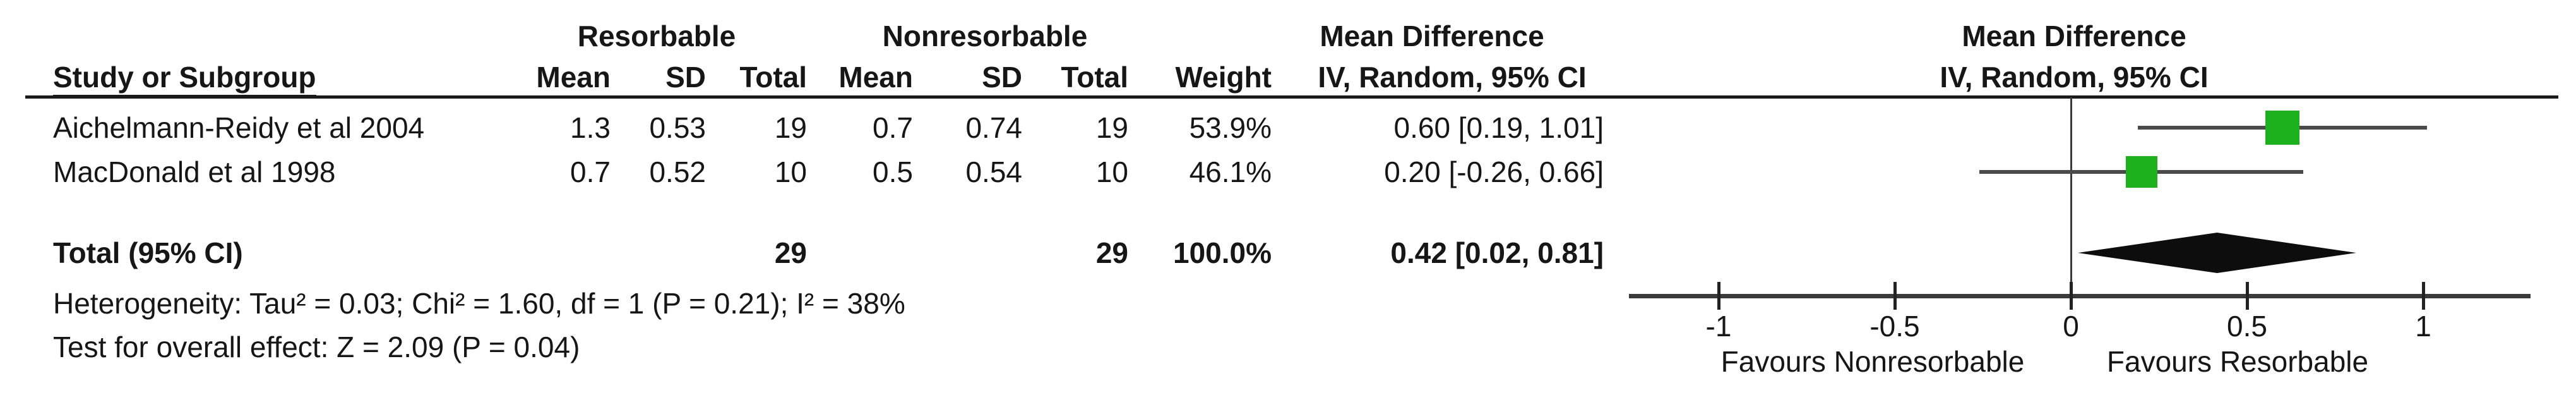 The image size is (2576, 402). What do you see at coordinates (590, 171) in the screenshot?
I see `mean-resorbable-value: 0.7` at bounding box center [590, 171].